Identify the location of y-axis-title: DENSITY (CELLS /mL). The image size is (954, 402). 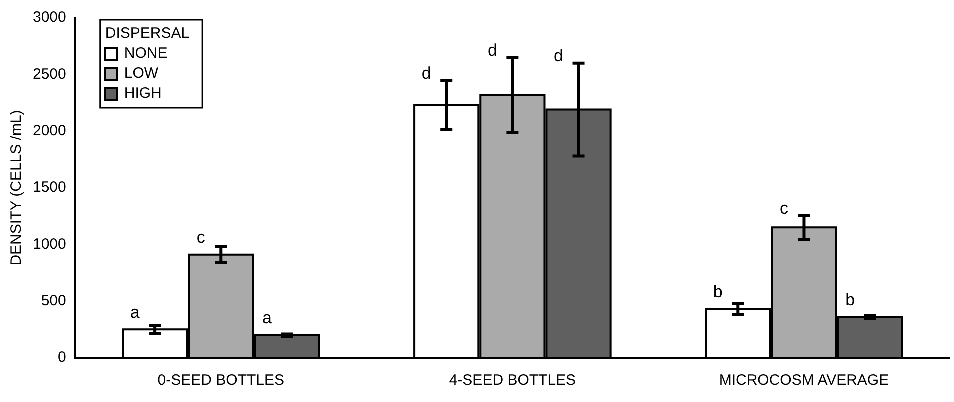
(17, 188).